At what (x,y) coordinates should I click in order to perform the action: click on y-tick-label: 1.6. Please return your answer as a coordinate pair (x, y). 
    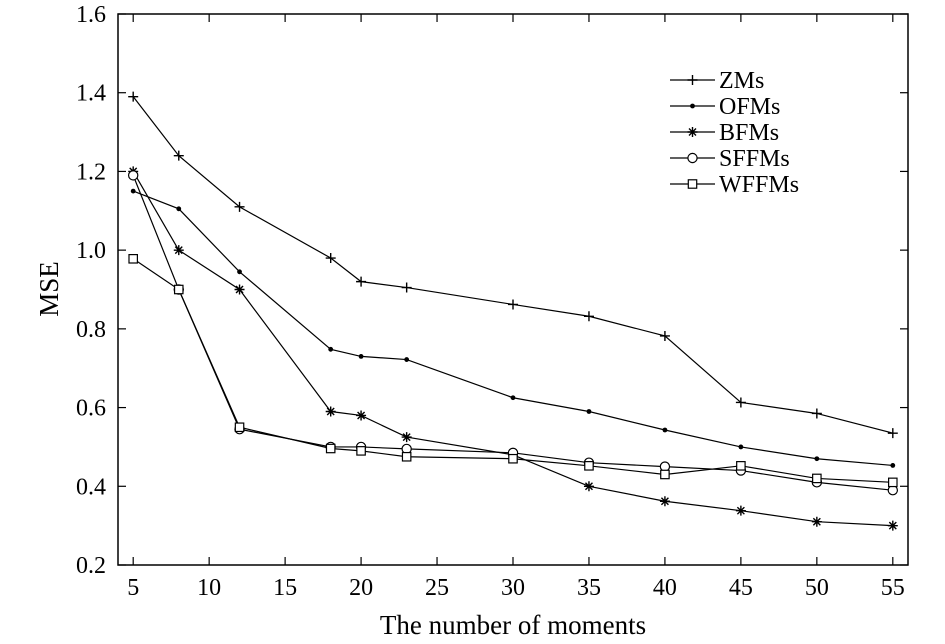
    Looking at the image, I should click on (91, 15).